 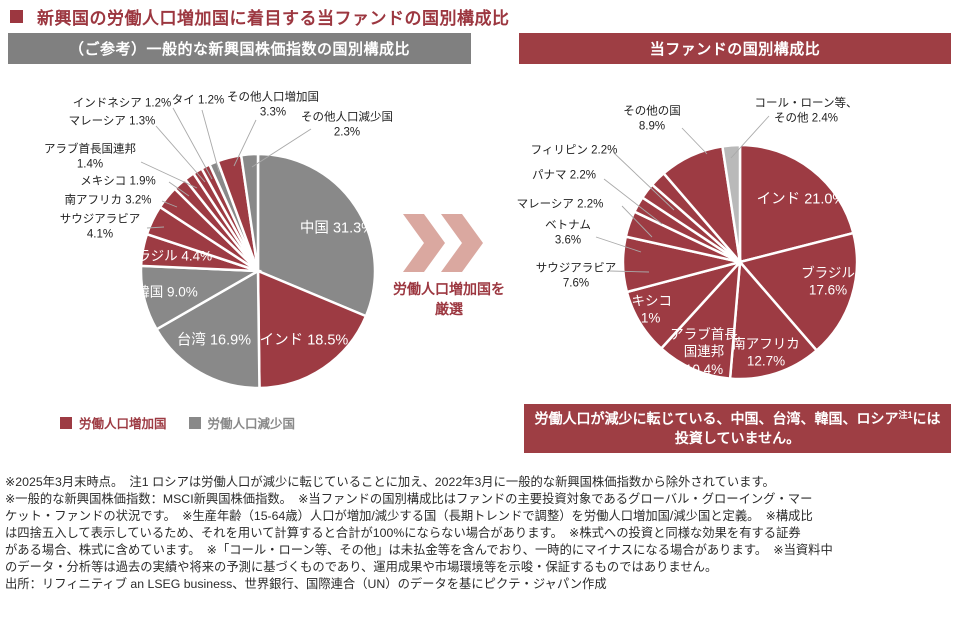 I want to click on pie-slice-label: その他人口増加国 3.3%, so click(x=273, y=104).